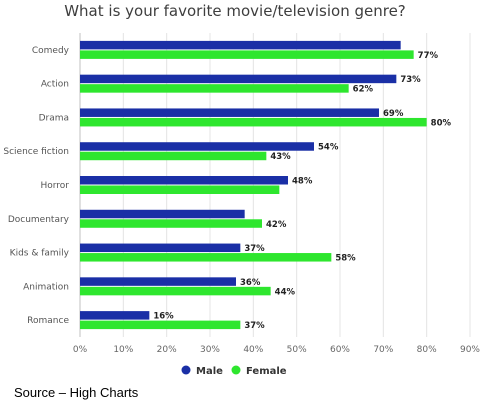  Describe the element at coordinates (76, 392) in the screenshot. I see `source-note: Source – High Charts` at that location.